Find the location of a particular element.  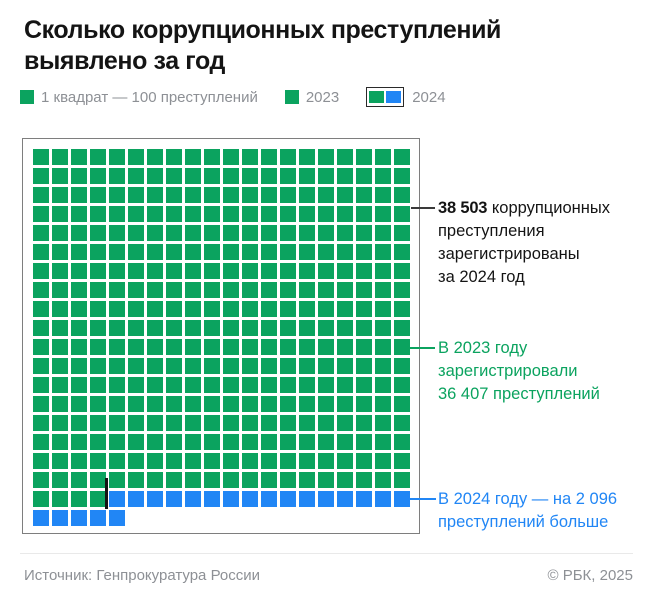

connector-line-2023 is located at coordinates (422, 348).